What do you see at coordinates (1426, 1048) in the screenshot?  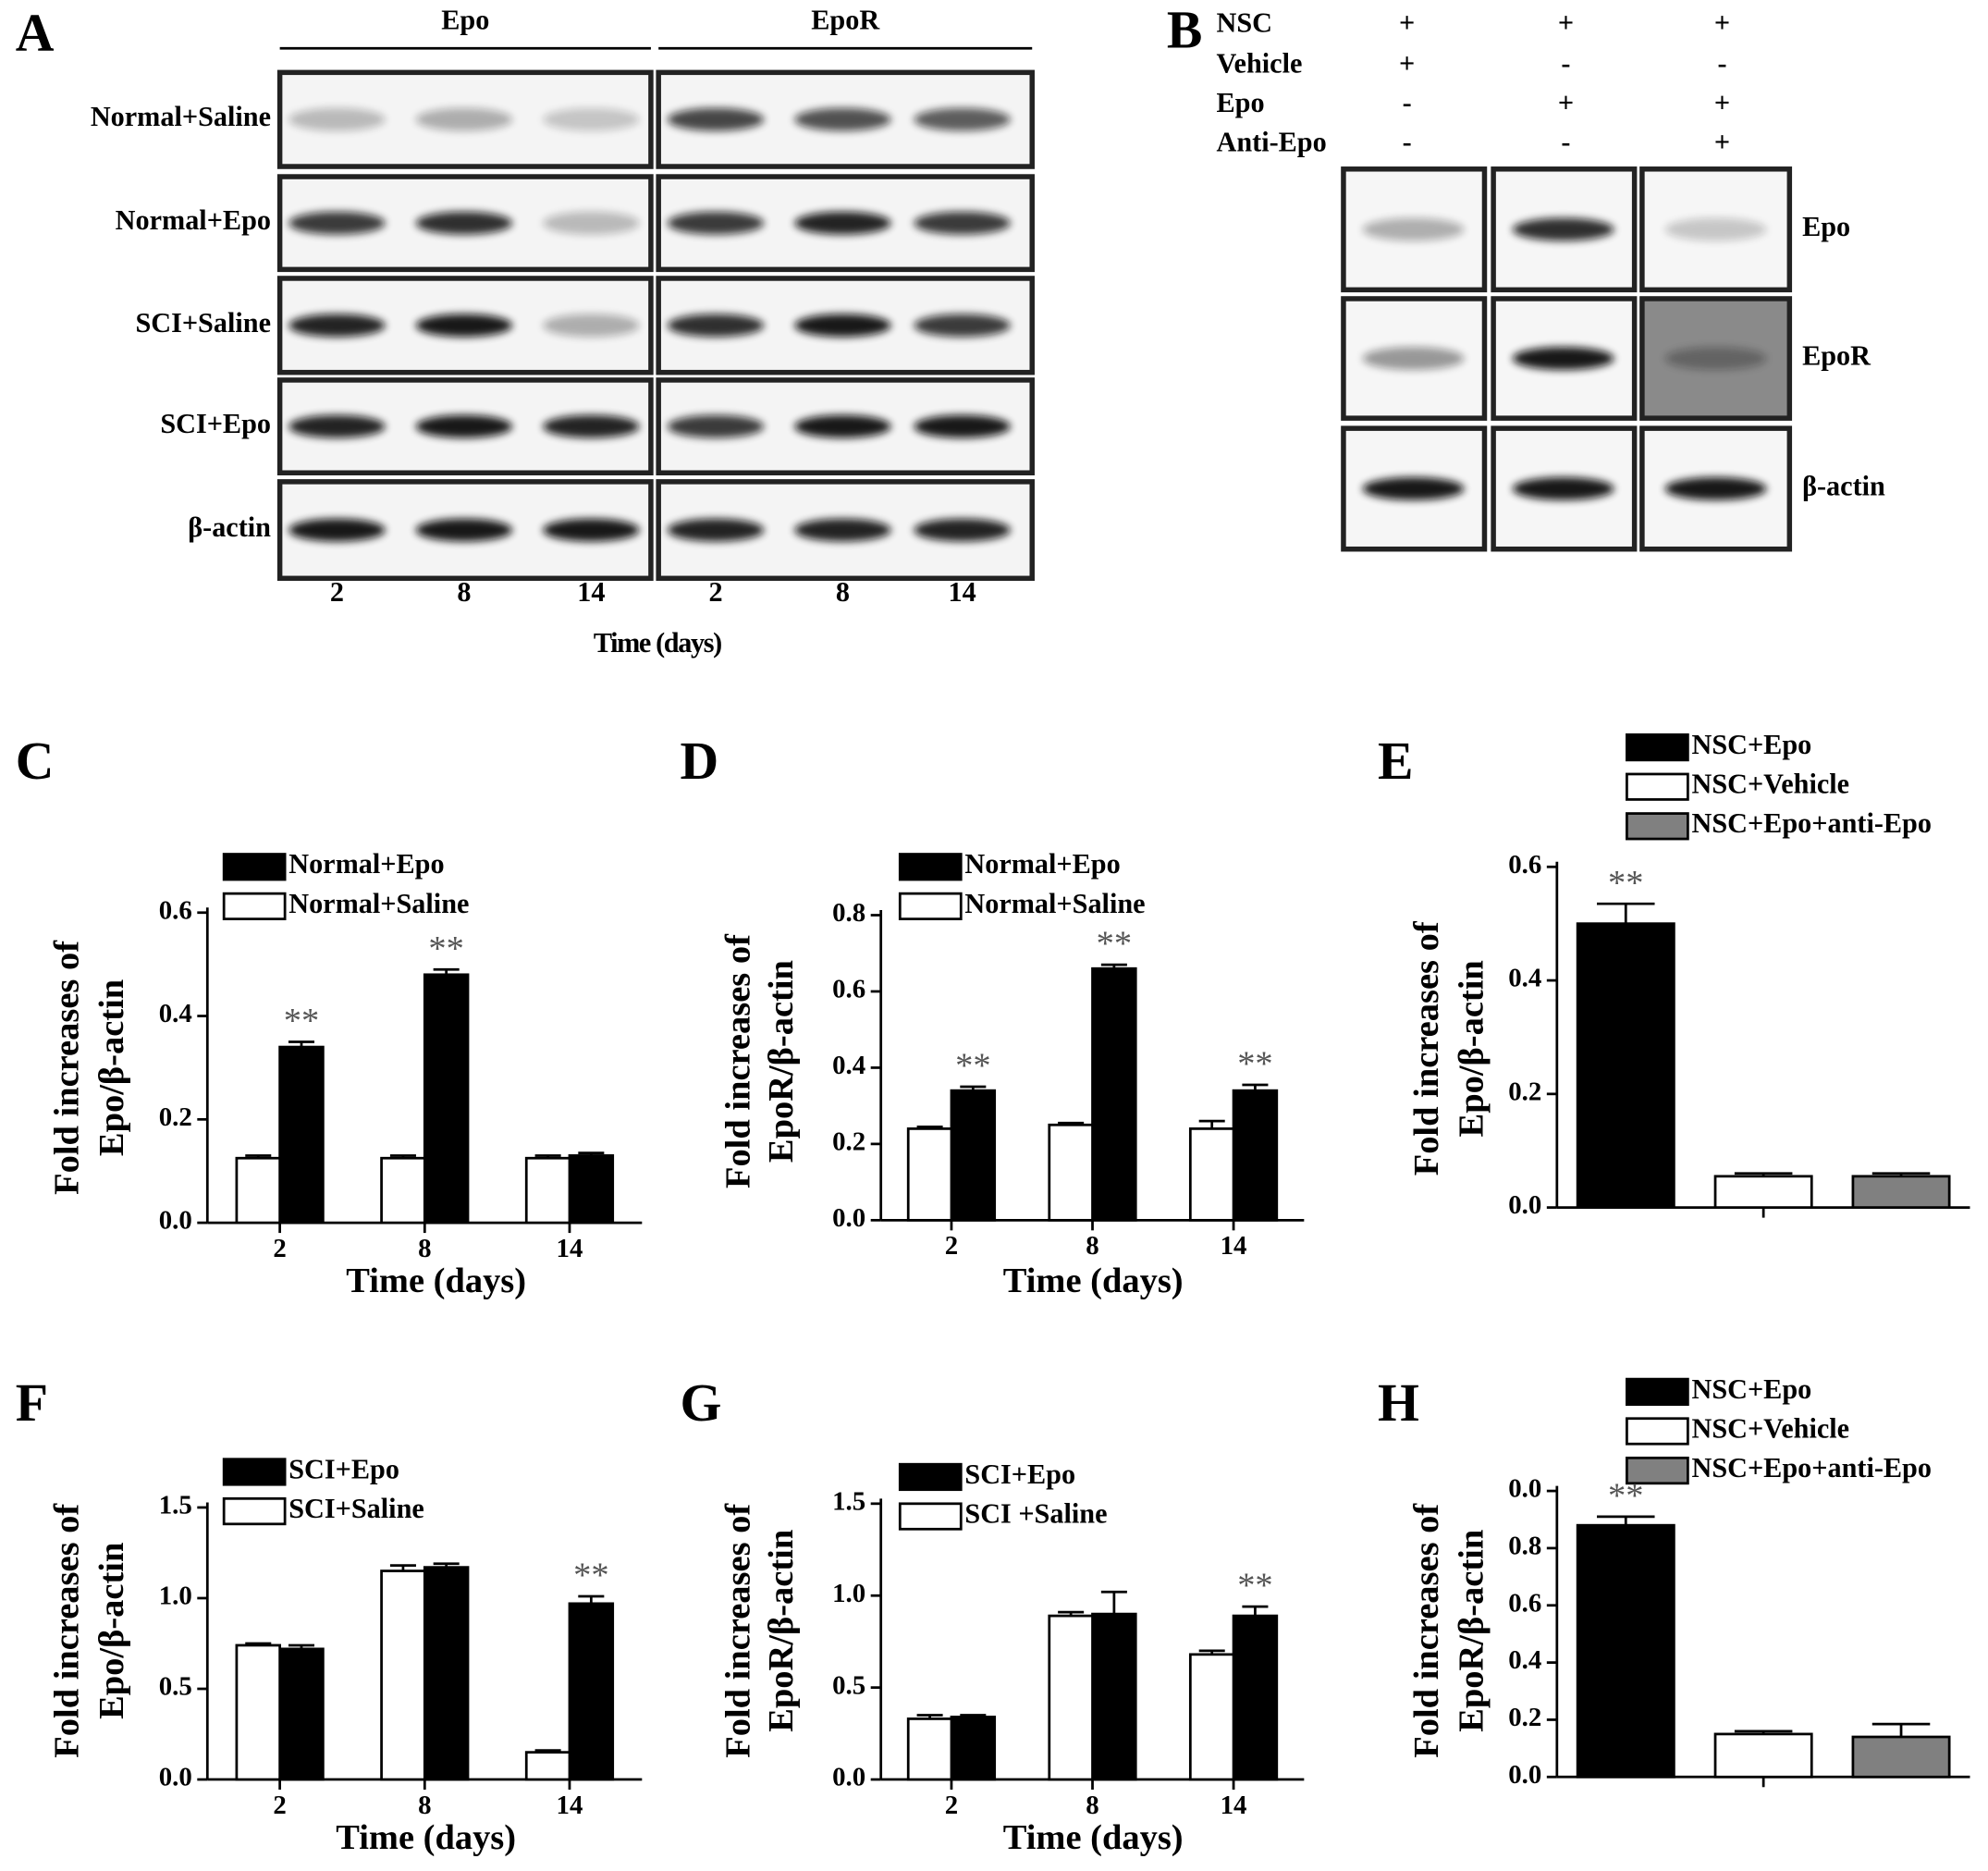 I see `y-axis-label: Fold increases of` at bounding box center [1426, 1048].